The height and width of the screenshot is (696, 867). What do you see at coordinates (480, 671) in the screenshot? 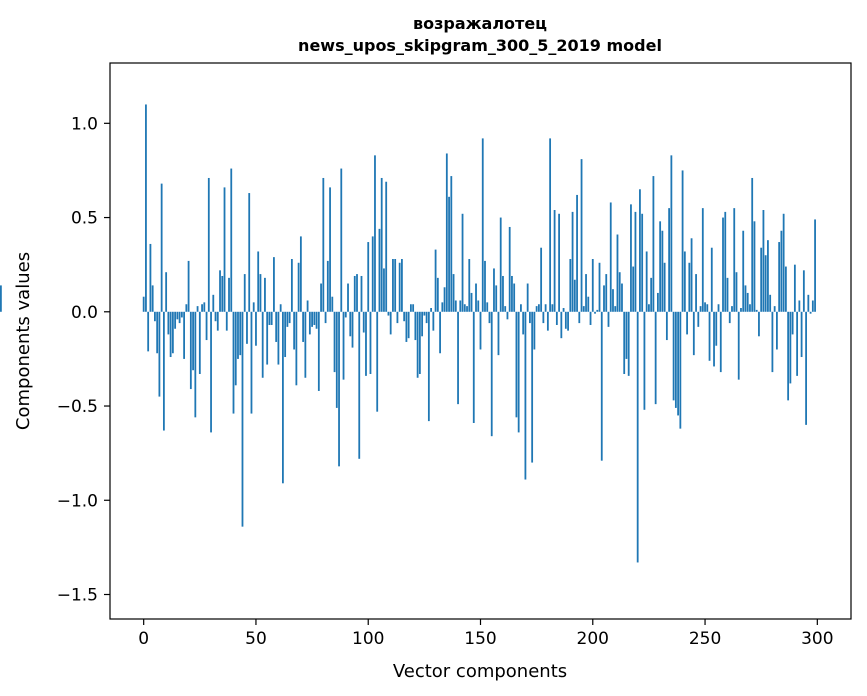
I see `x-axis-label: Vector components` at bounding box center [480, 671].